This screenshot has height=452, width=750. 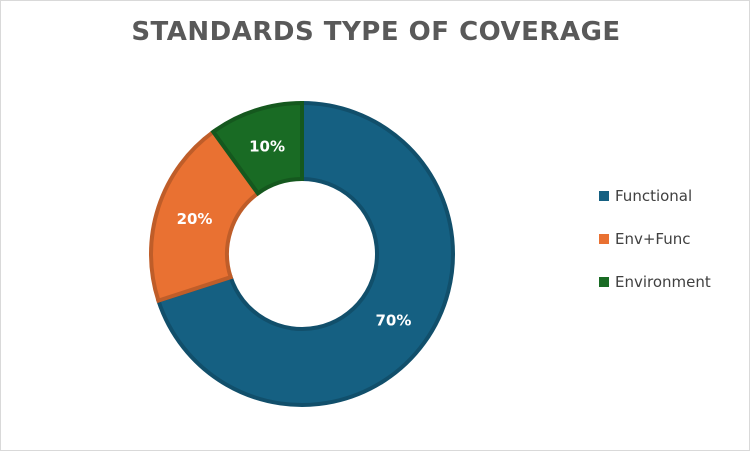 I want to click on legend-item-functional: Functional, so click(x=655, y=196).